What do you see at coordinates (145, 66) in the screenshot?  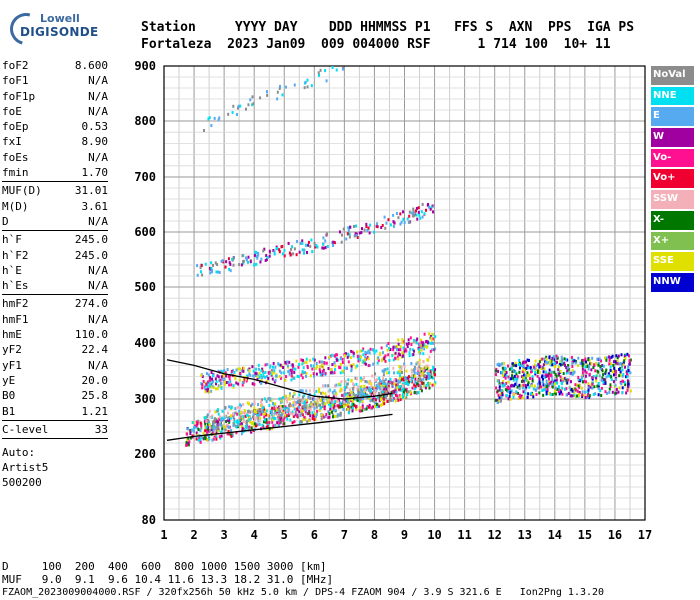 I see `y-tick-label: 900` at bounding box center [145, 66].